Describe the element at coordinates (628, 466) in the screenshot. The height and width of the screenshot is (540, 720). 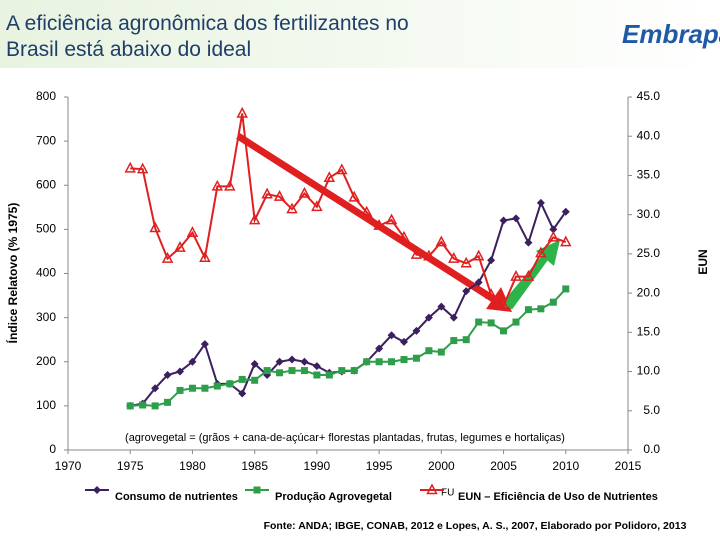
I see `x-tick-label: 2015` at that location.